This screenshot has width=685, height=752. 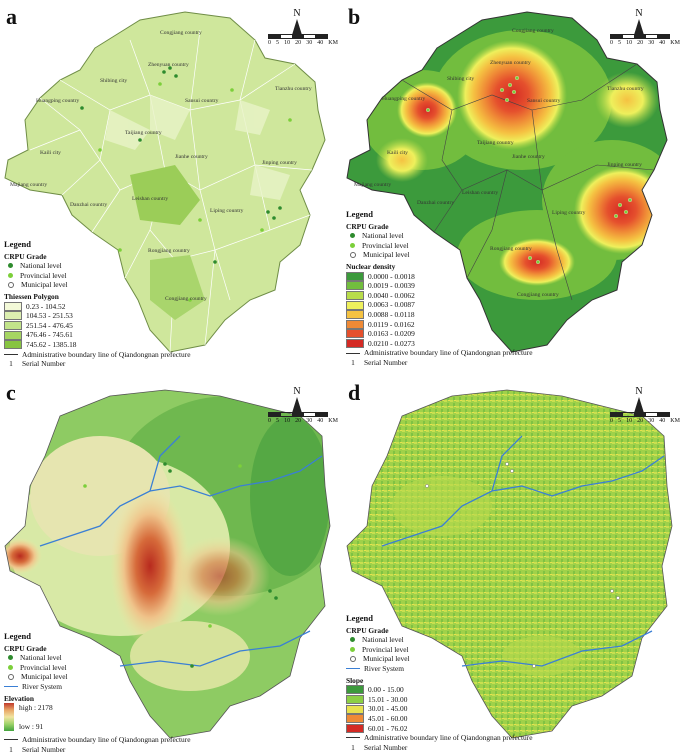 What do you see at coordinates (391, 343) in the screenshot?
I see `class-label: 0.0210 - 0.0273` at bounding box center [391, 343].